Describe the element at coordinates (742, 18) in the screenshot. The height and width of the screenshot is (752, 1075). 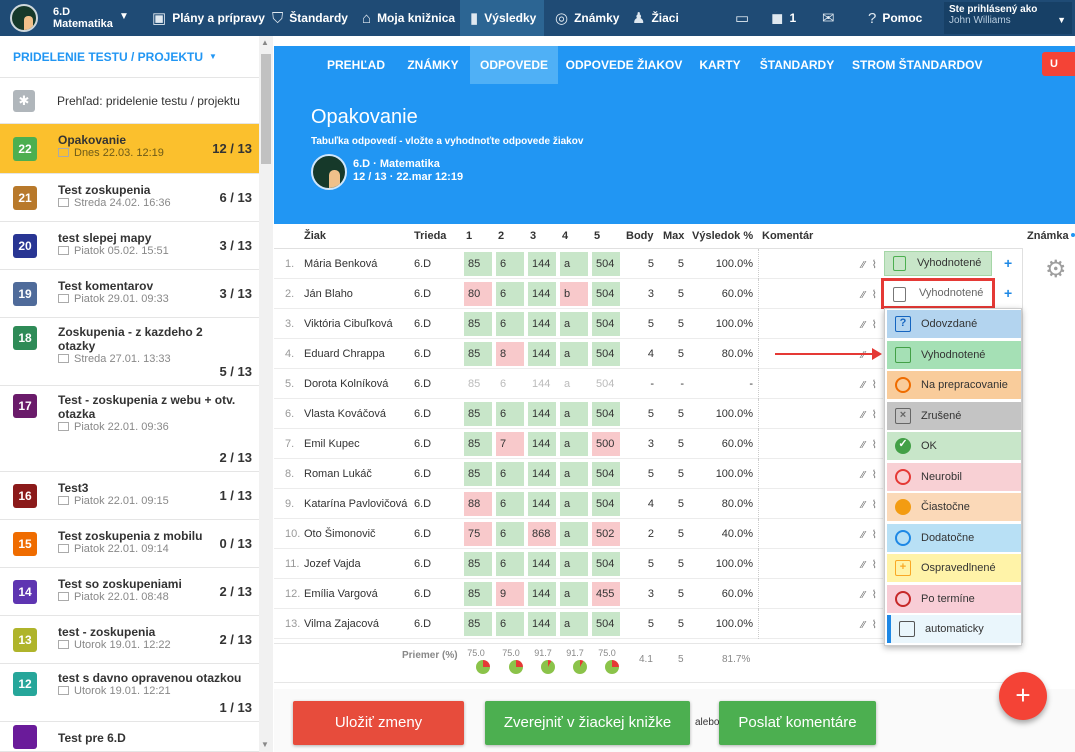
I see `screen-share-icon: ▭` at that location.